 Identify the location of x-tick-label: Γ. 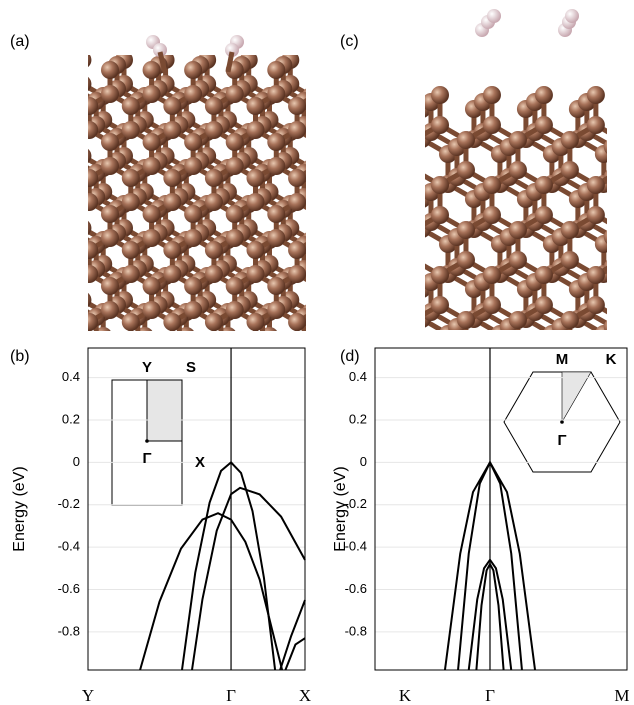
(231, 695).